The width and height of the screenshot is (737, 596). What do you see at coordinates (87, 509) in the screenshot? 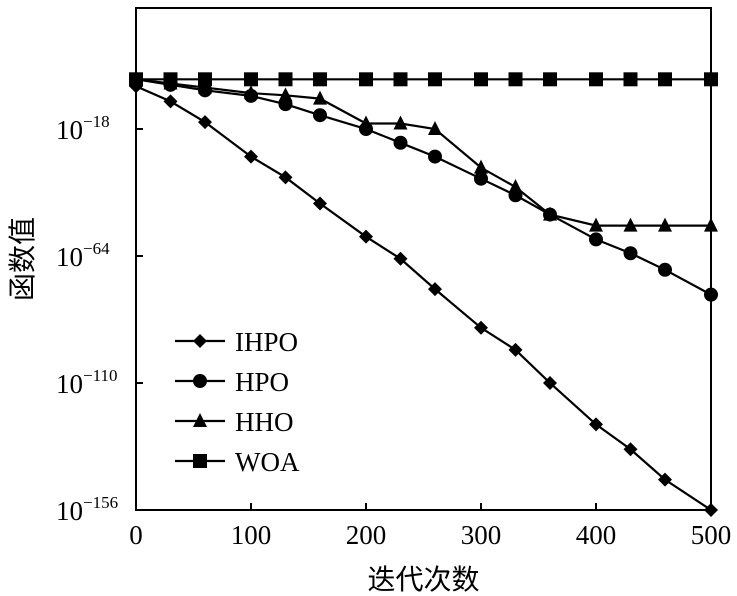
I see `y-tick-label: 10−156` at bounding box center [87, 509].